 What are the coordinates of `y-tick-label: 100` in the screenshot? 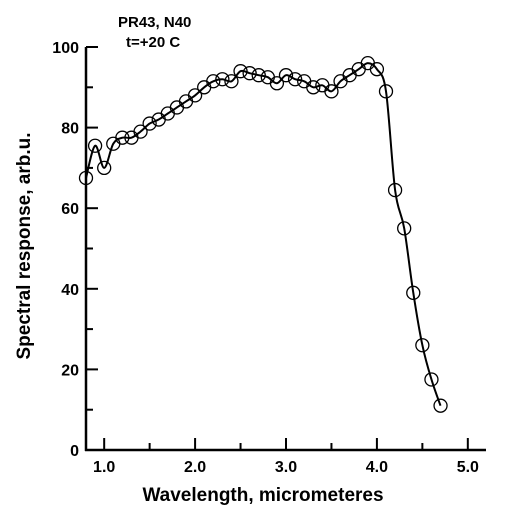 It's located at (65, 48).